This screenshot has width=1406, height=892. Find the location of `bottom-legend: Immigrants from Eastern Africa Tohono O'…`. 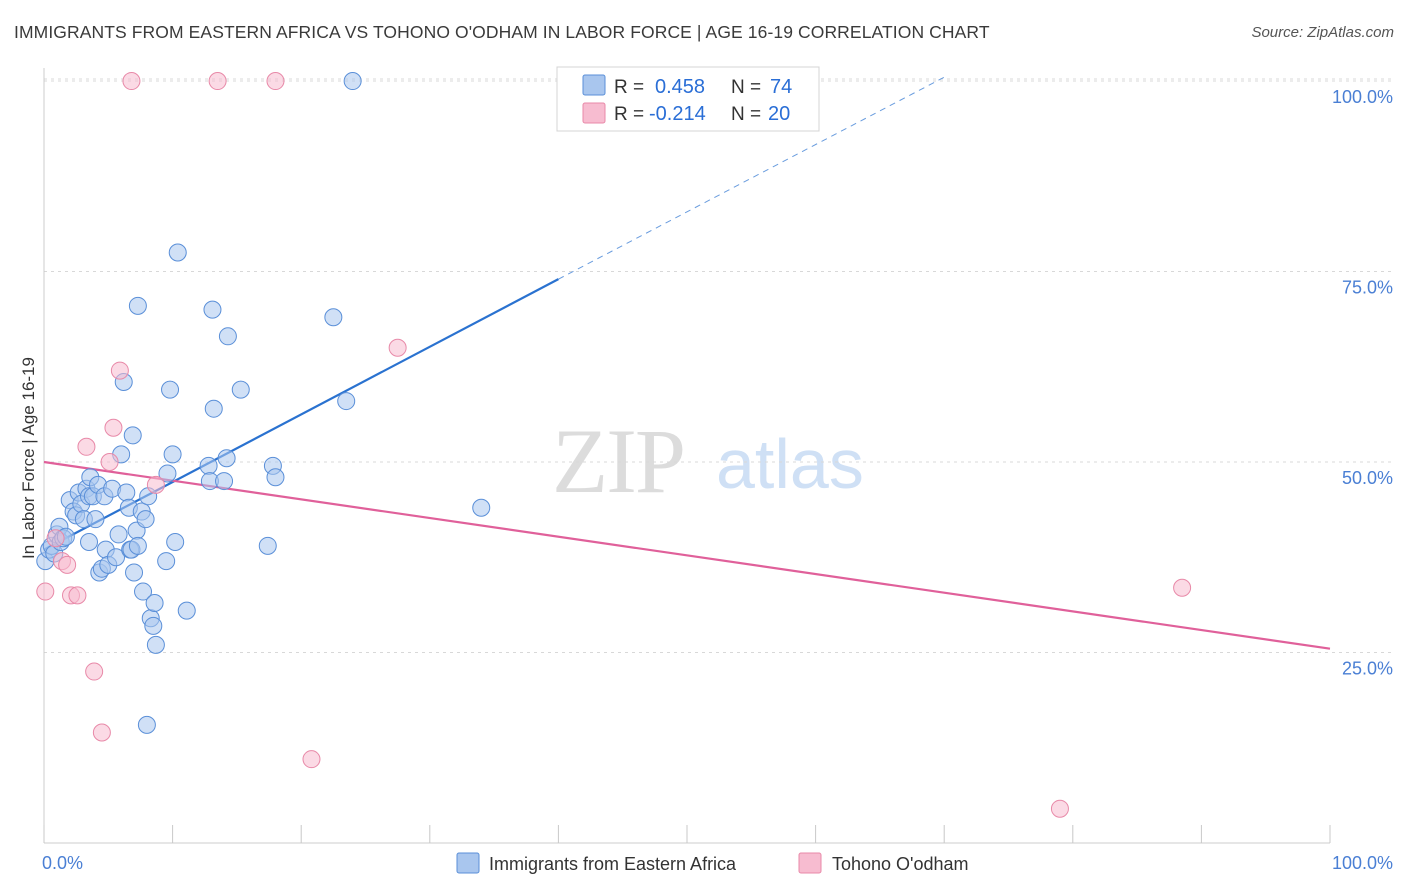

bottom-legend: Immigrants from Eastern Africa Tohono O'… is located at coordinates (712, 863).